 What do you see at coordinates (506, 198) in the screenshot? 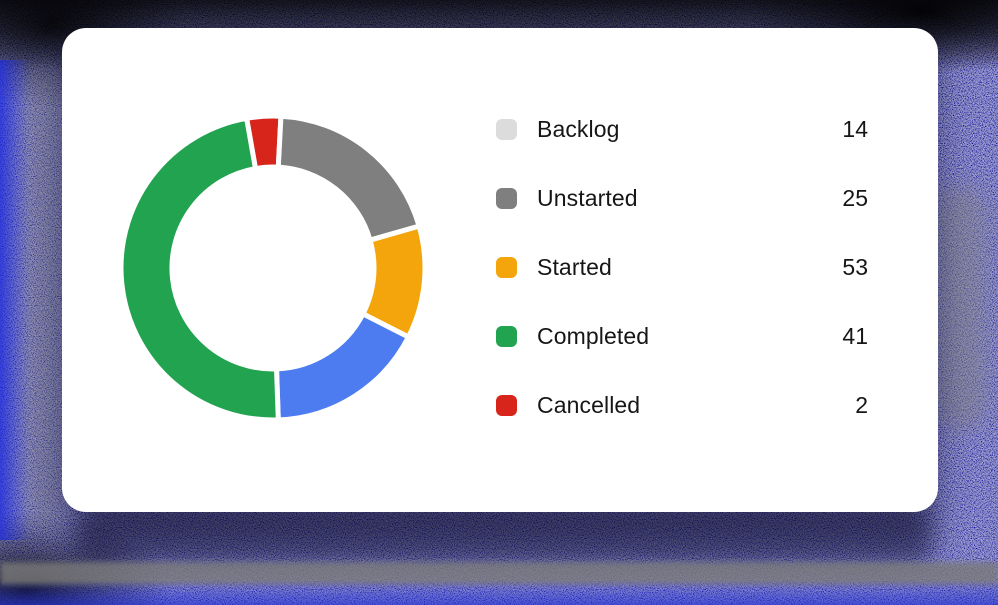
I see `legend-swatch-unstarted` at bounding box center [506, 198].